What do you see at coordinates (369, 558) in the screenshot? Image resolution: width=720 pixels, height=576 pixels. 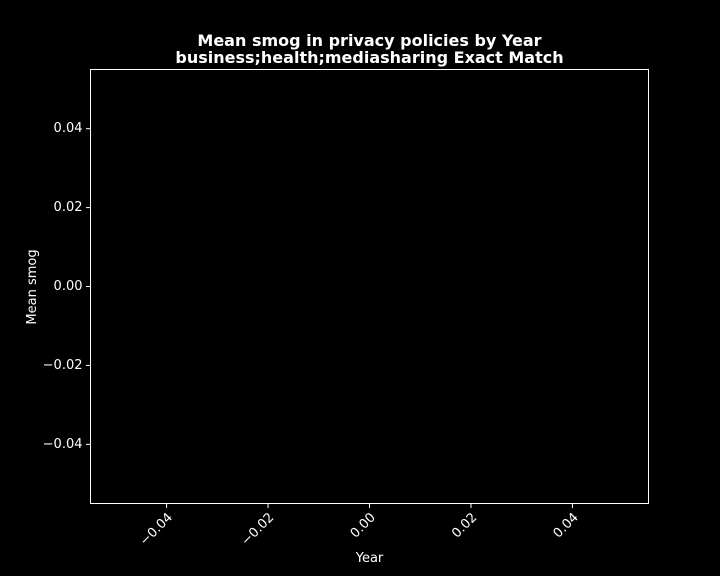 I see `x-axis-label: Year` at bounding box center [369, 558].